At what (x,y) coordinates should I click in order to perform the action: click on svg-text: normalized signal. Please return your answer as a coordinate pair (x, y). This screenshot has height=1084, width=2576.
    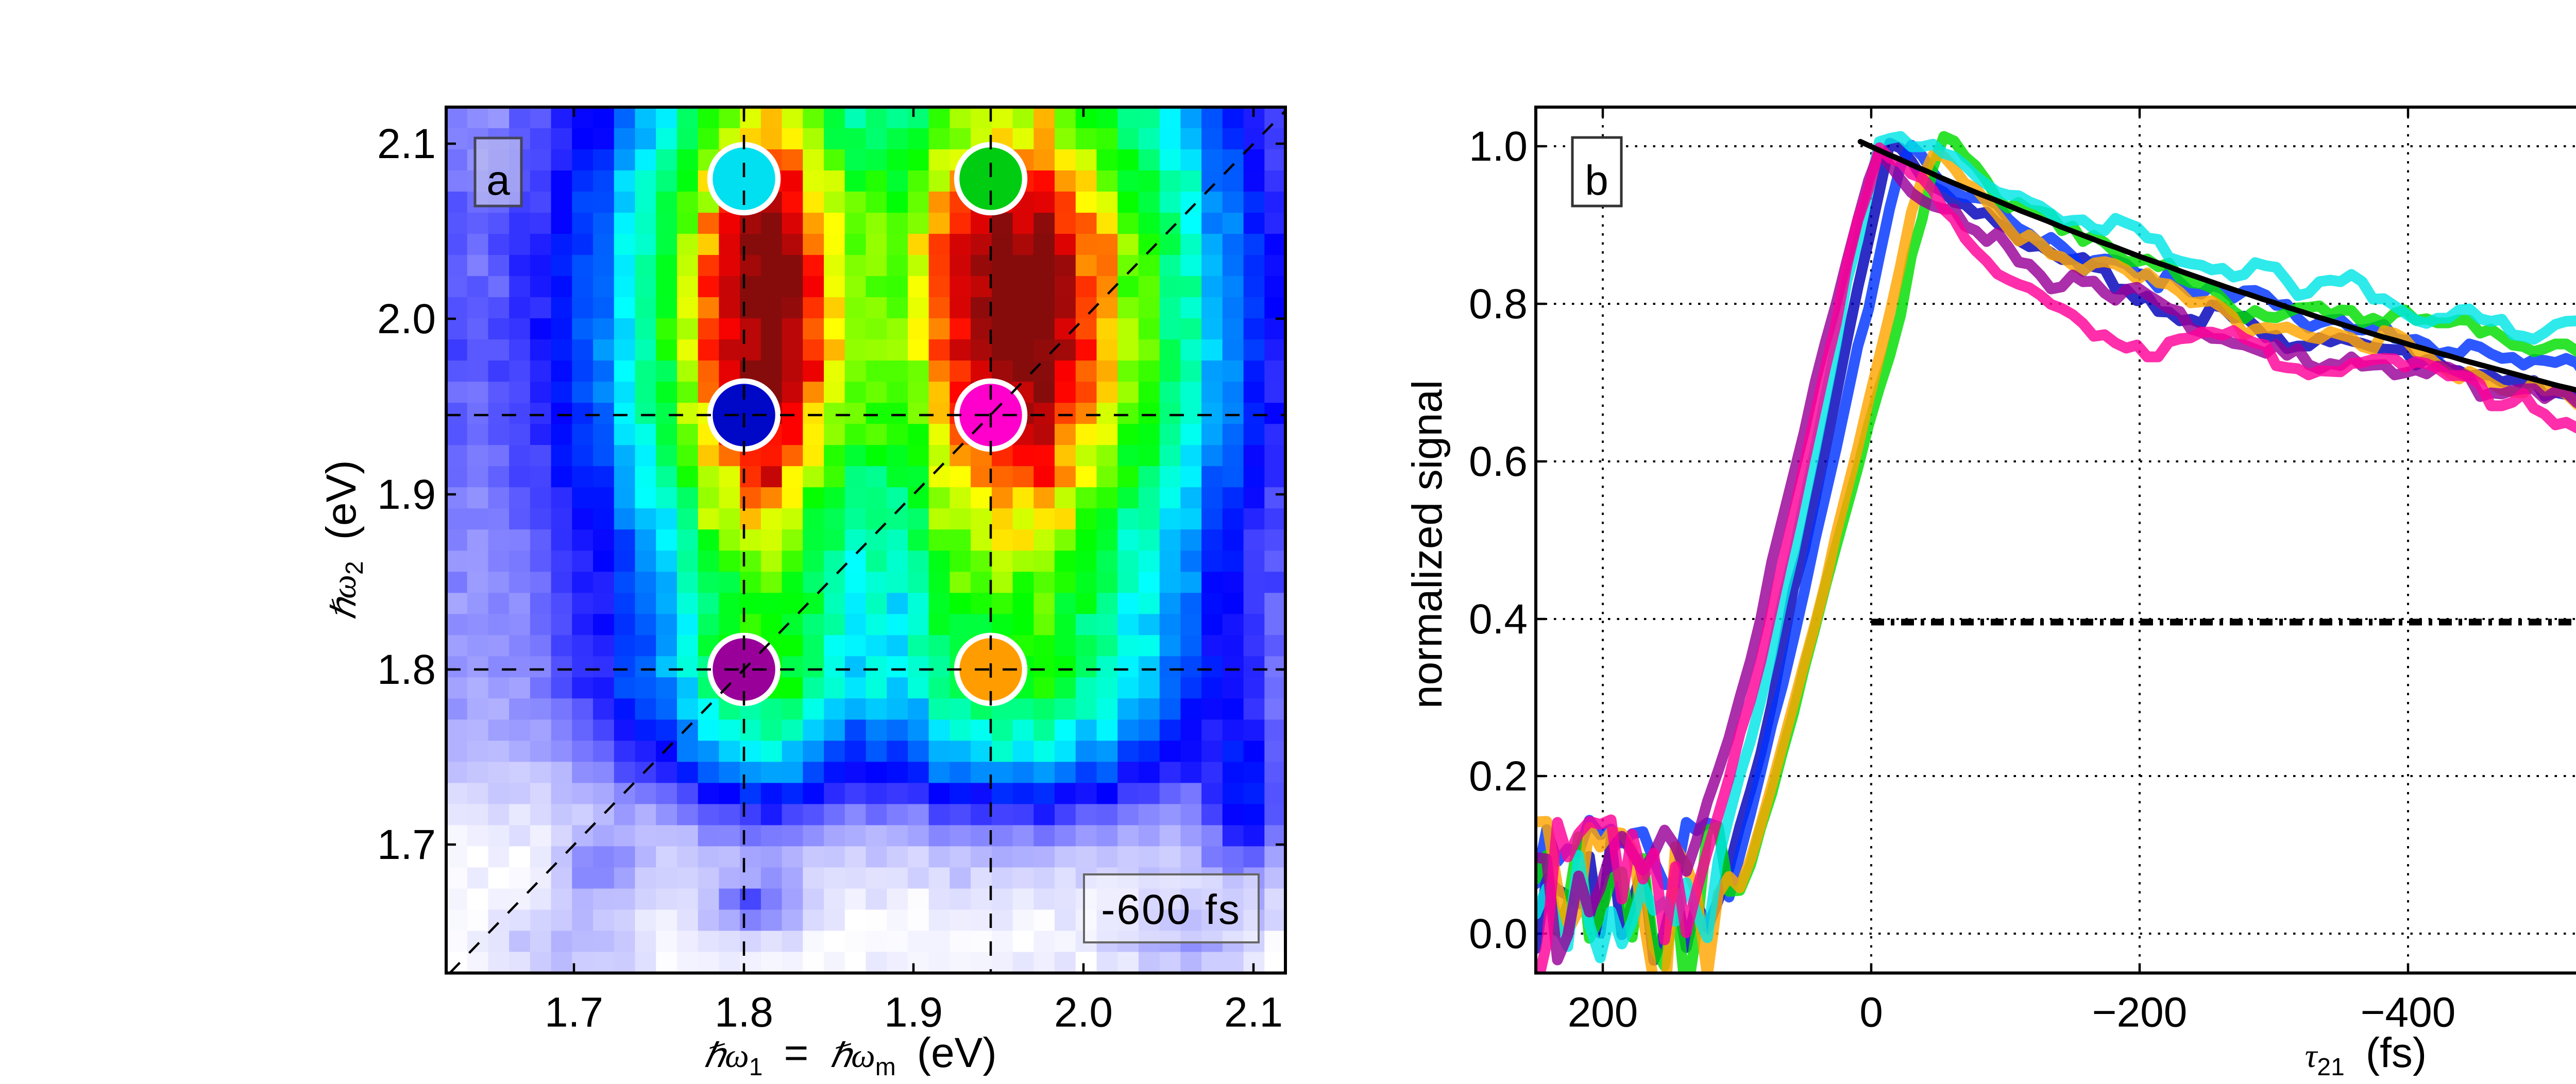
    Looking at the image, I should click on (1427, 544).